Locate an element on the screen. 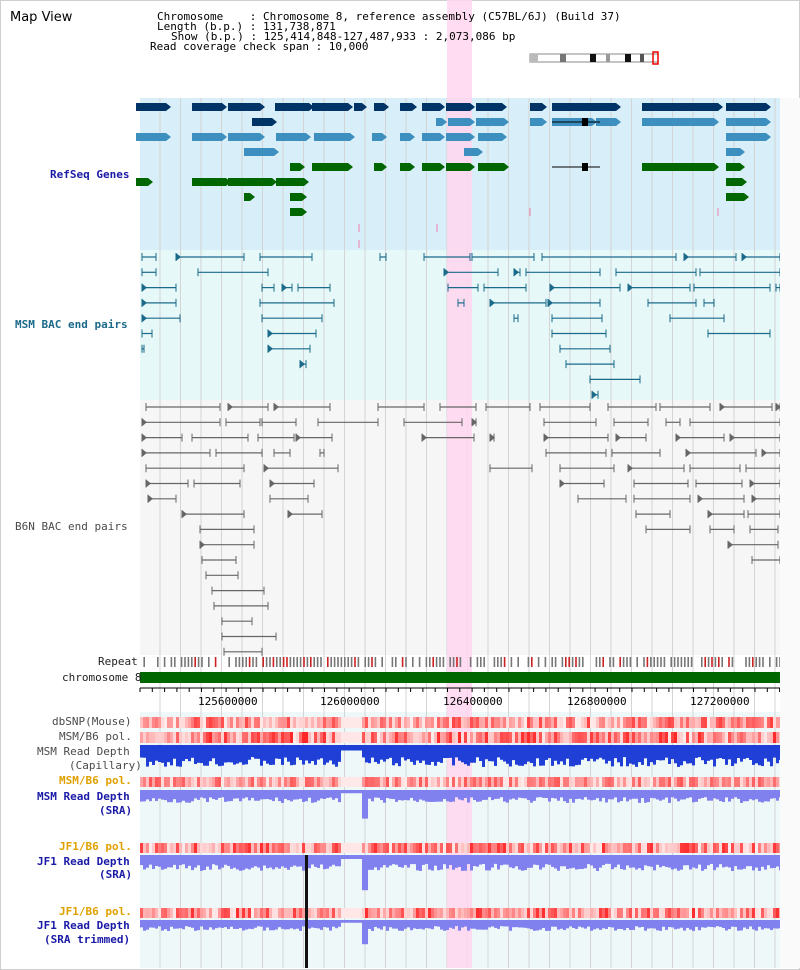  track-label-msm-b6-pol: MSM/B6 pol. is located at coordinates (95, 736).